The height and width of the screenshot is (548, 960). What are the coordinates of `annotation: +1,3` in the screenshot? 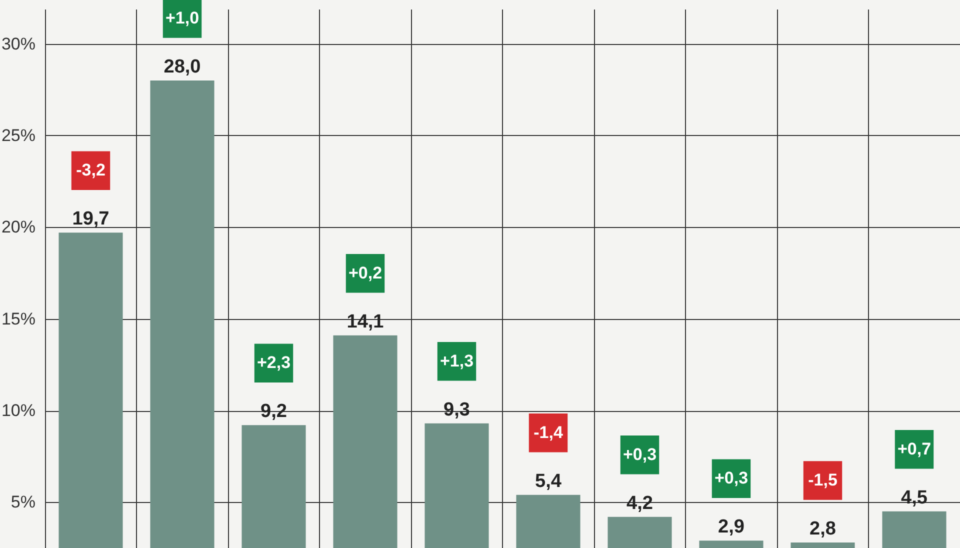 It's located at (457, 360).